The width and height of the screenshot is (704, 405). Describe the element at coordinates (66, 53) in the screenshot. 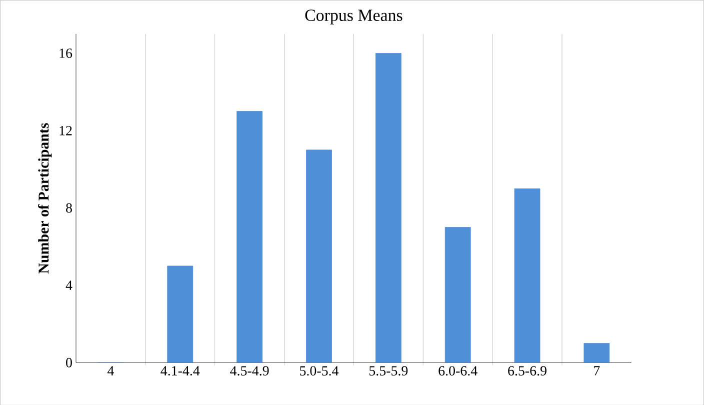

I see `y-tick-label: 16` at that location.